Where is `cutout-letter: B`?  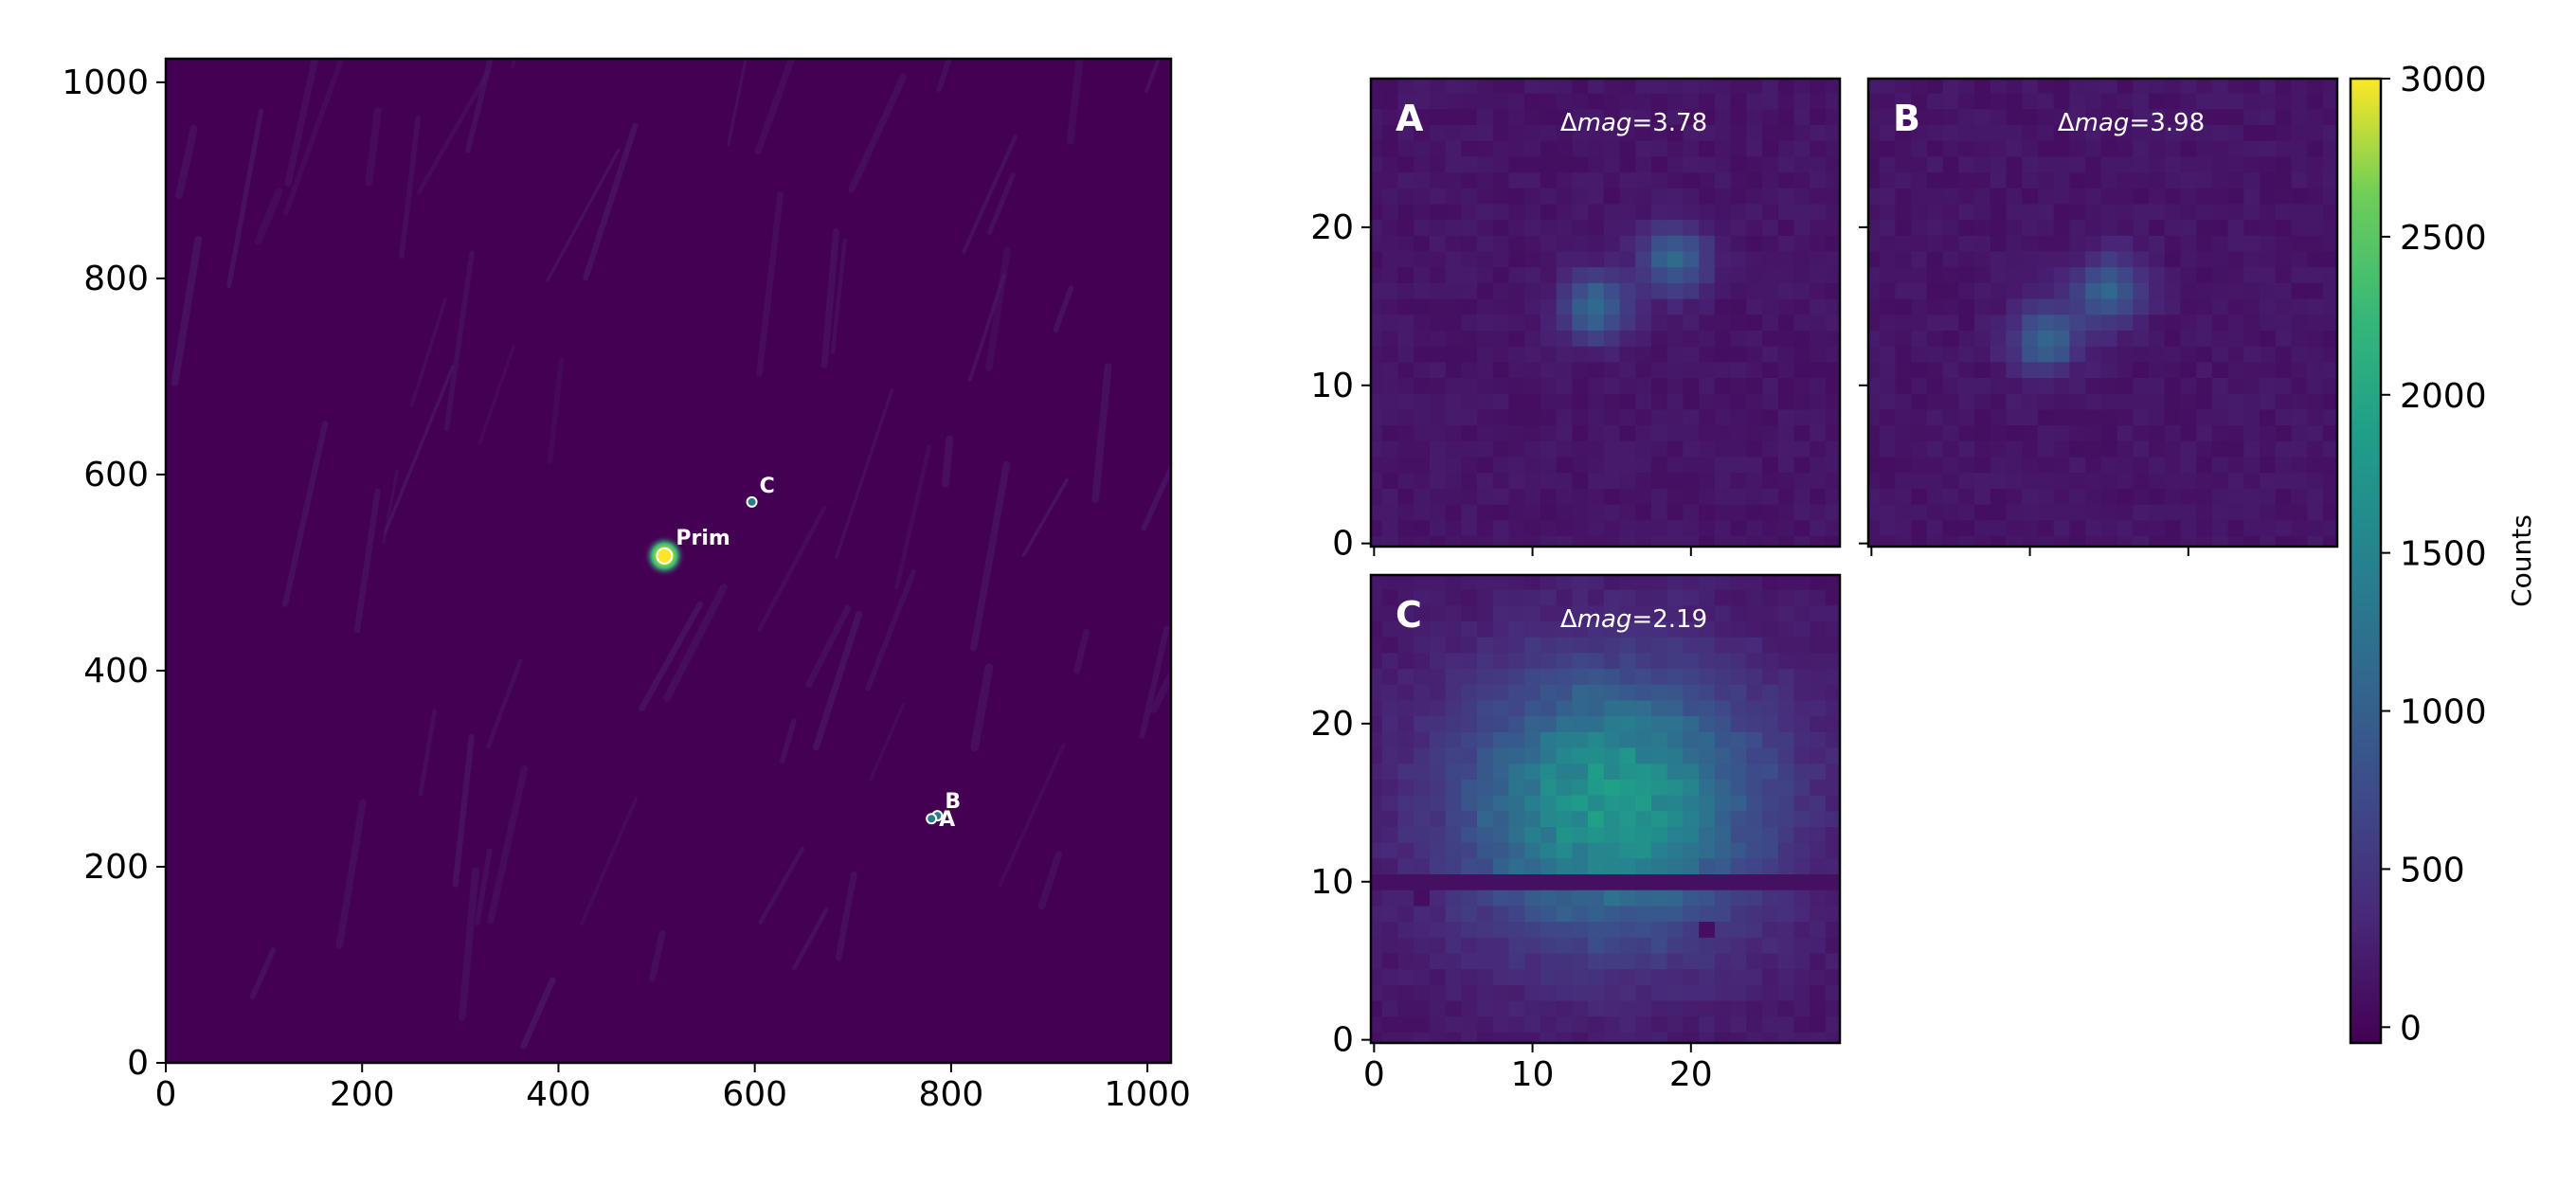
cutout-letter: B is located at coordinates (1906, 118).